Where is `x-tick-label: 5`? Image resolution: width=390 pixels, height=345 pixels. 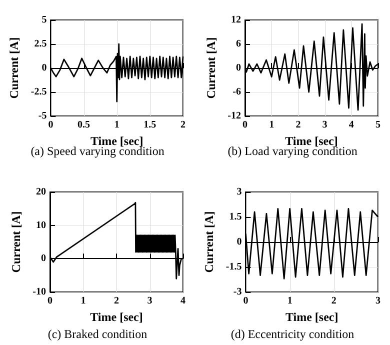
x-tick-label: 5 is located at coordinates (378, 125).